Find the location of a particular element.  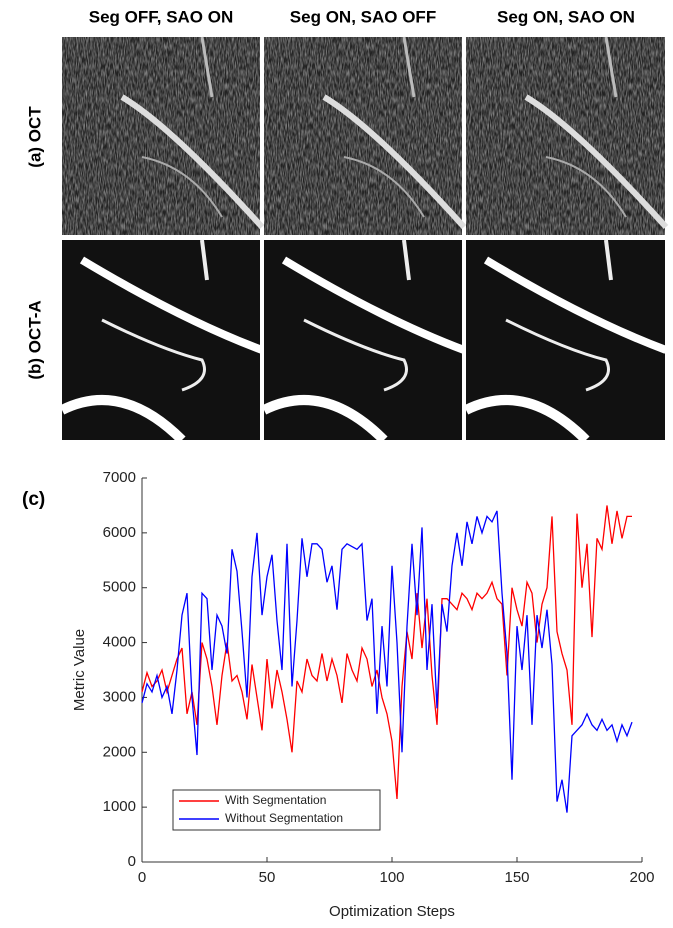

row-label: (b) OCT-A is located at coordinates (34, 339).